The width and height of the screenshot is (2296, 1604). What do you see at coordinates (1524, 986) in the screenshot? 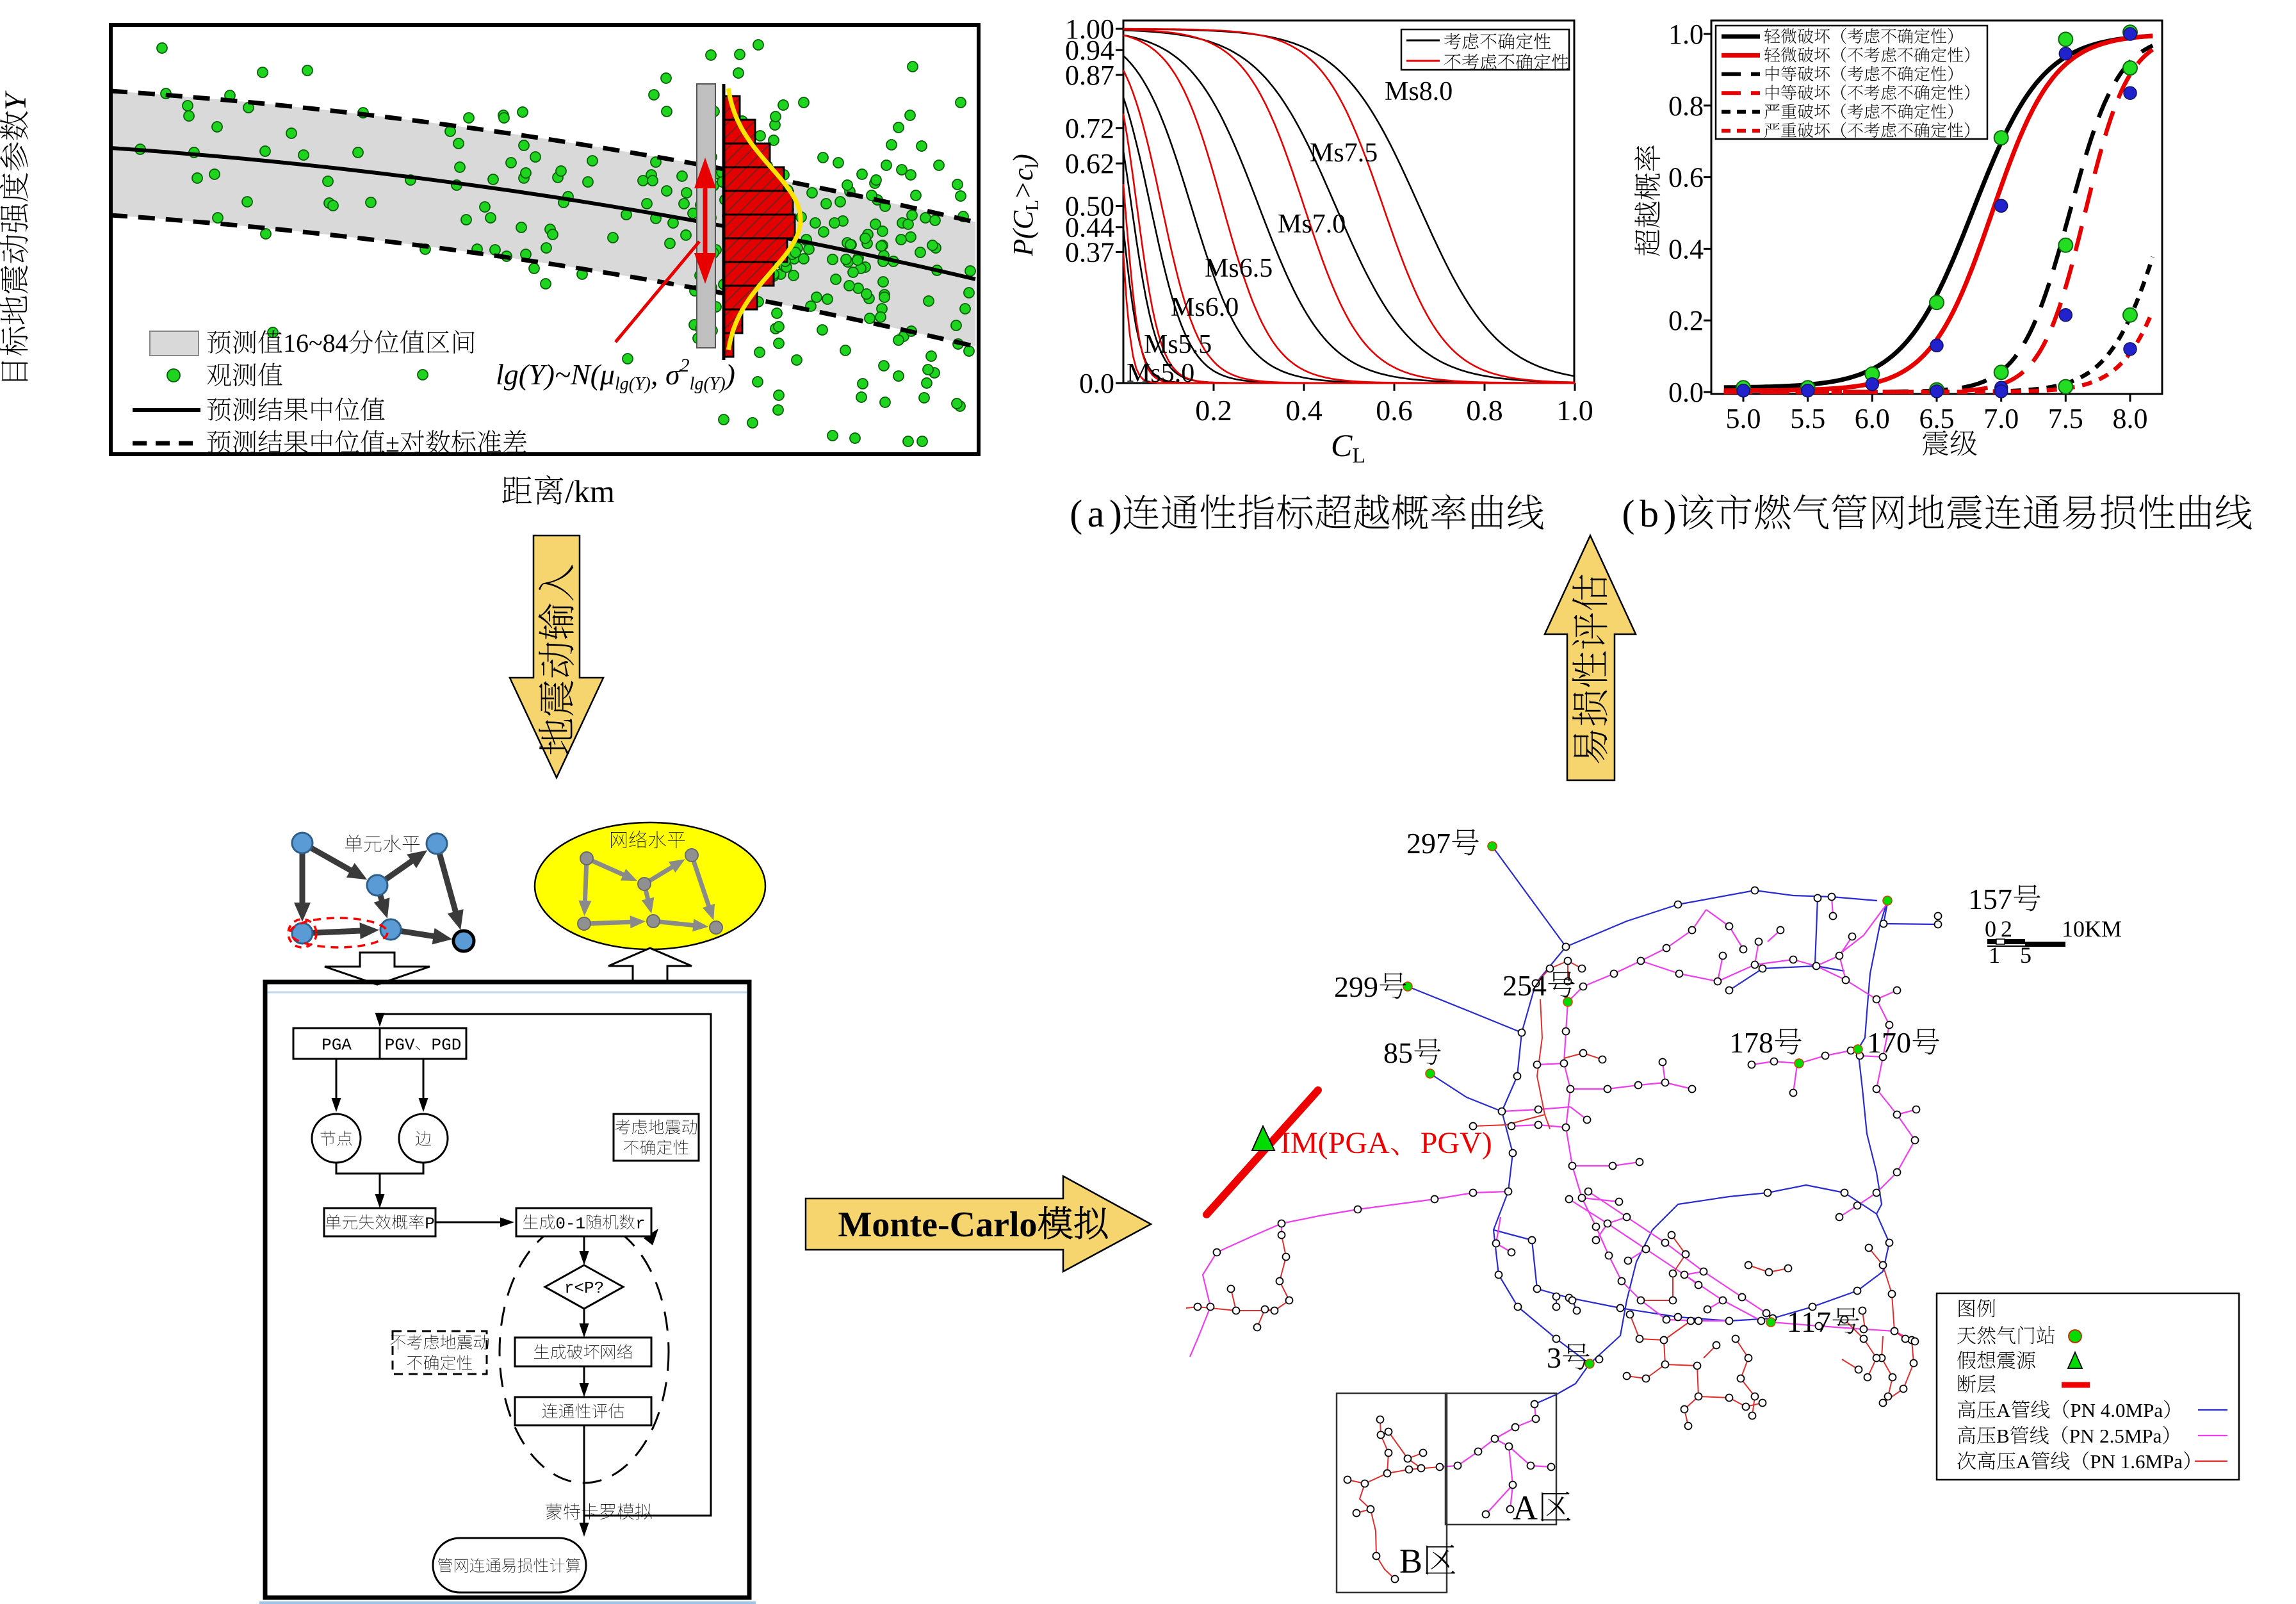
I see `svg-text: 254` at bounding box center [1524, 986].